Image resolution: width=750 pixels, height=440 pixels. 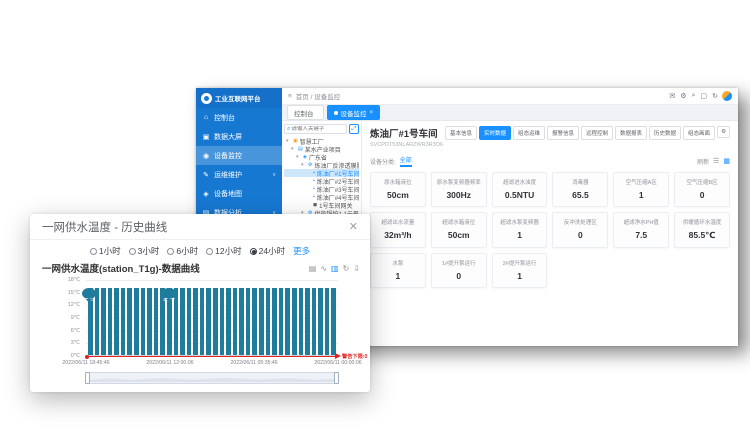 I want to click on telemetry-card: 原水泵变频器频率 300Hz, so click(x=458, y=189).